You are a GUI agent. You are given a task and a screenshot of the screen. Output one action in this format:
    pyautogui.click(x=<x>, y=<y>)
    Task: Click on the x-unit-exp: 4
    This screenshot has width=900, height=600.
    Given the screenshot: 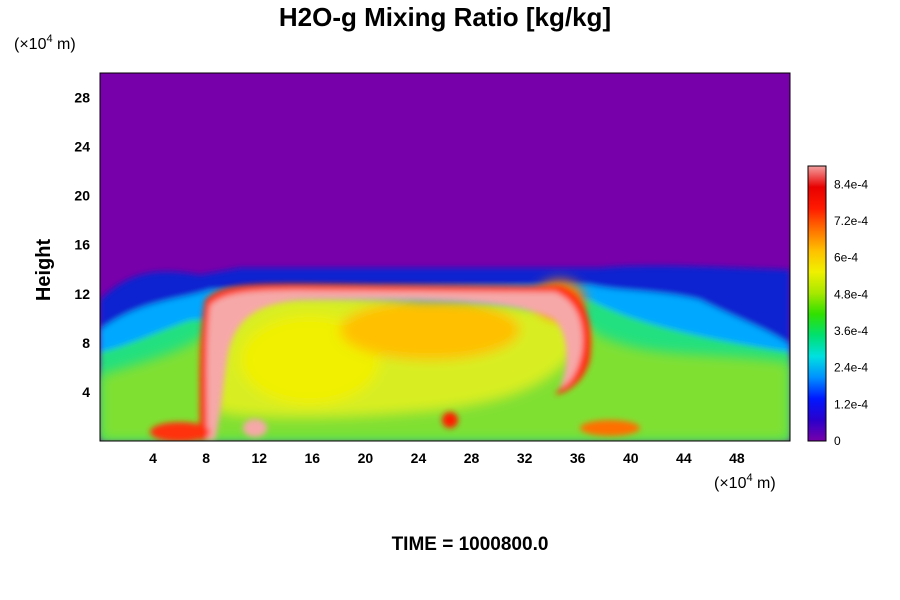 What is the action you would take?
    pyautogui.click(x=749, y=478)
    